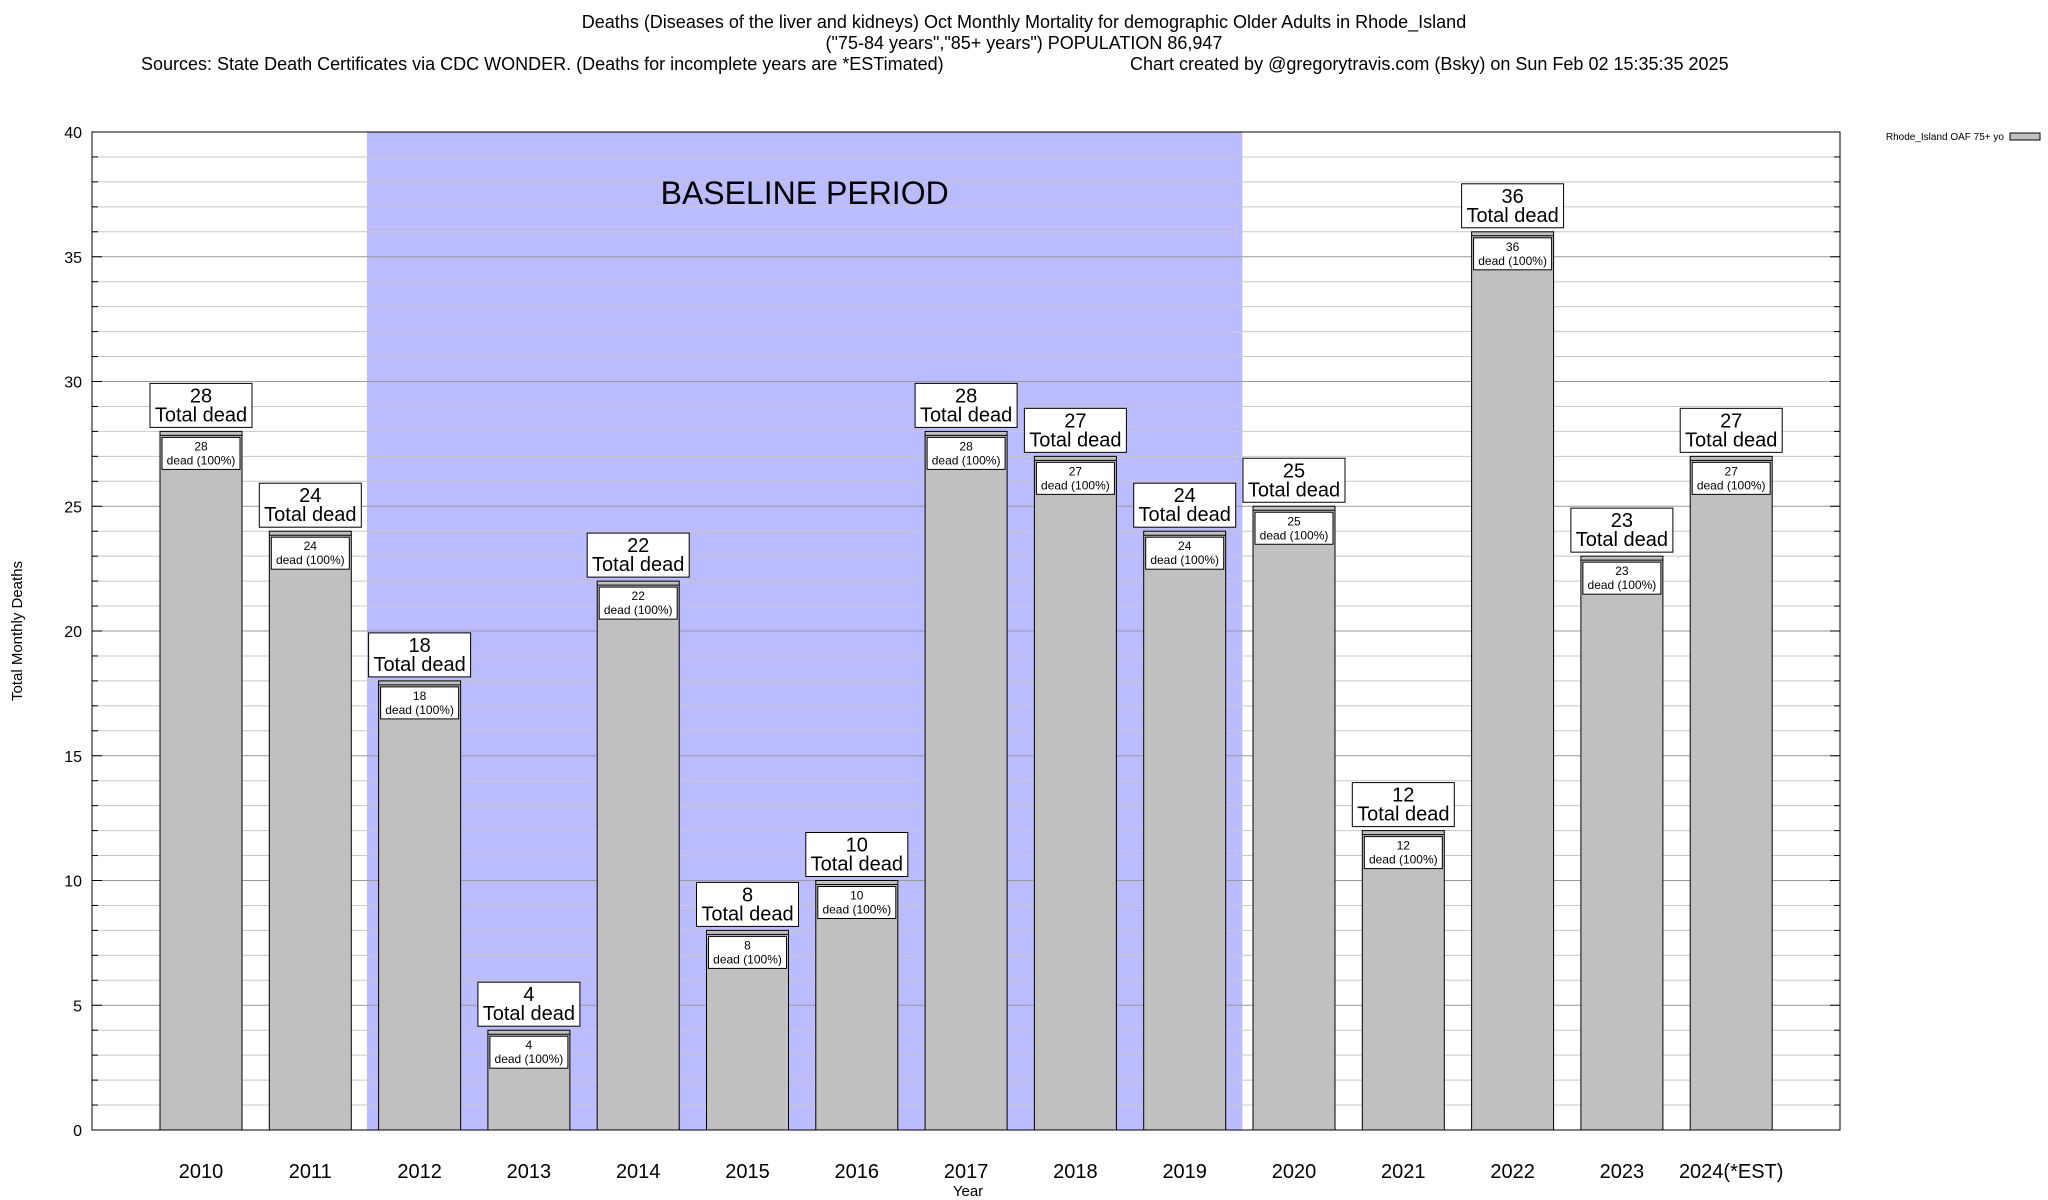  Describe the element at coordinates (747, 1172) in the screenshot. I see `x-tick-label: 2015` at that location.